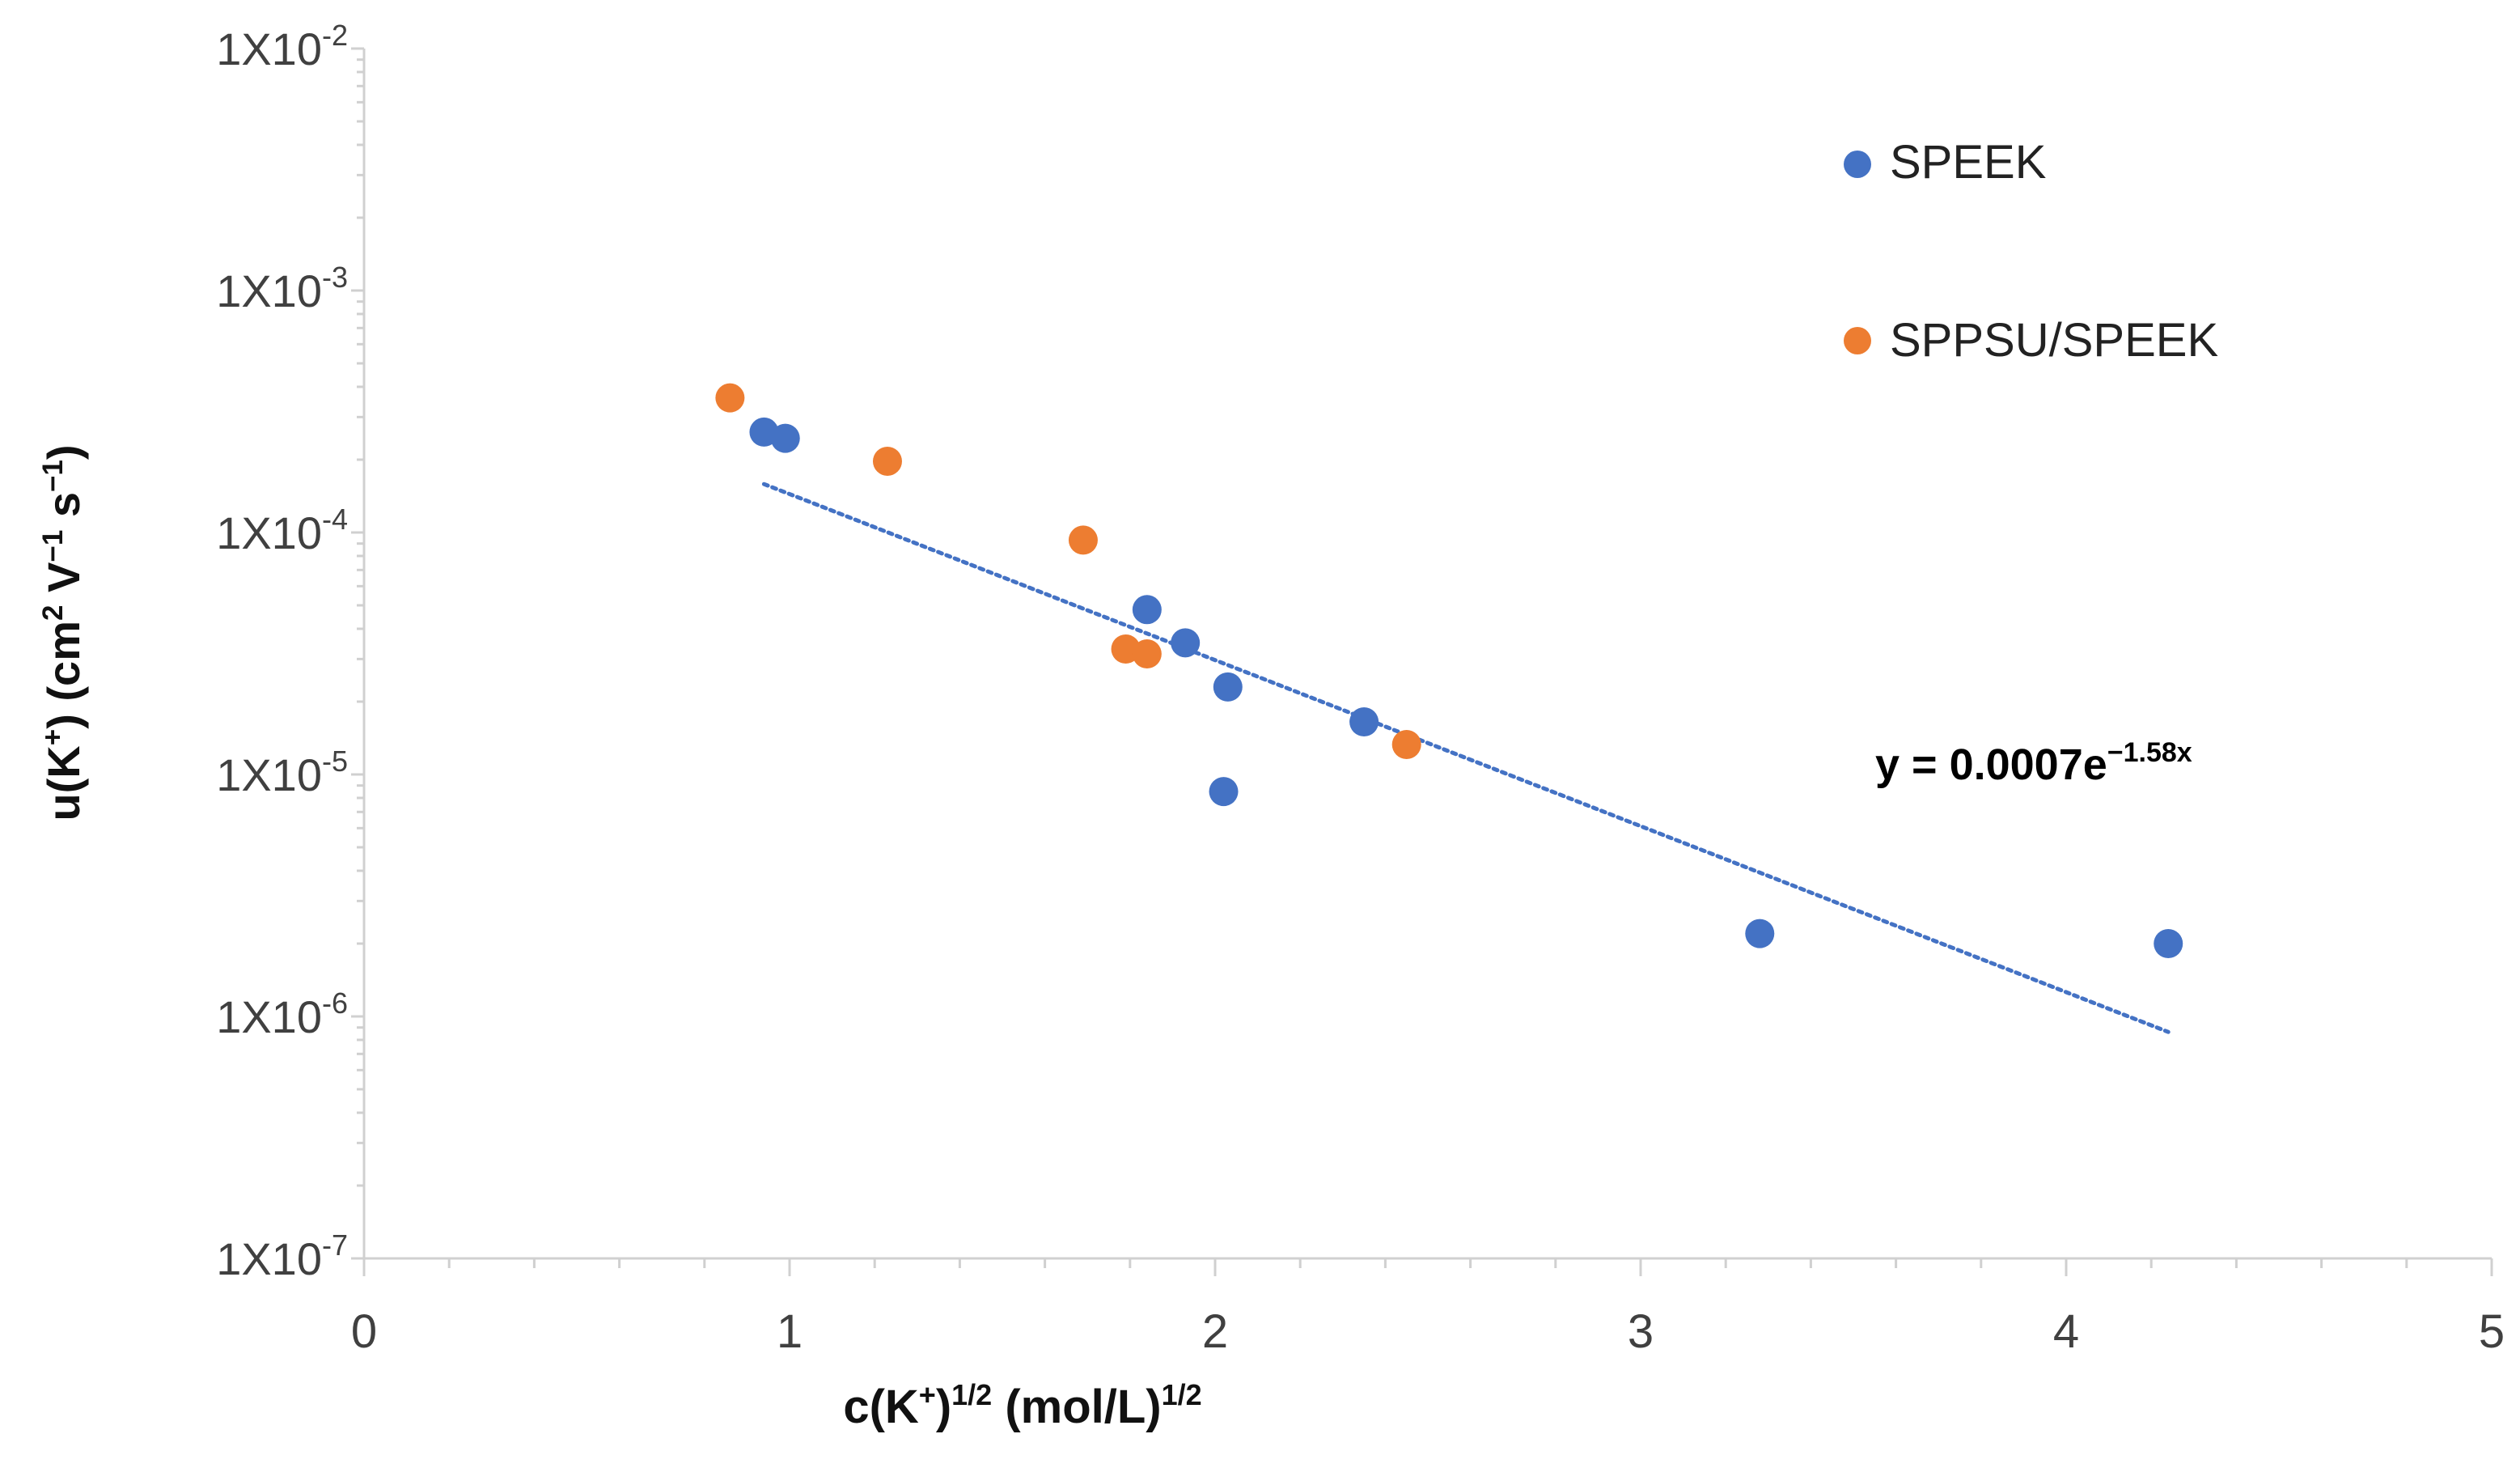  Describe the element at coordinates (282, 288) in the screenshot. I see `y-tick-label: 1X10-3` at that location.